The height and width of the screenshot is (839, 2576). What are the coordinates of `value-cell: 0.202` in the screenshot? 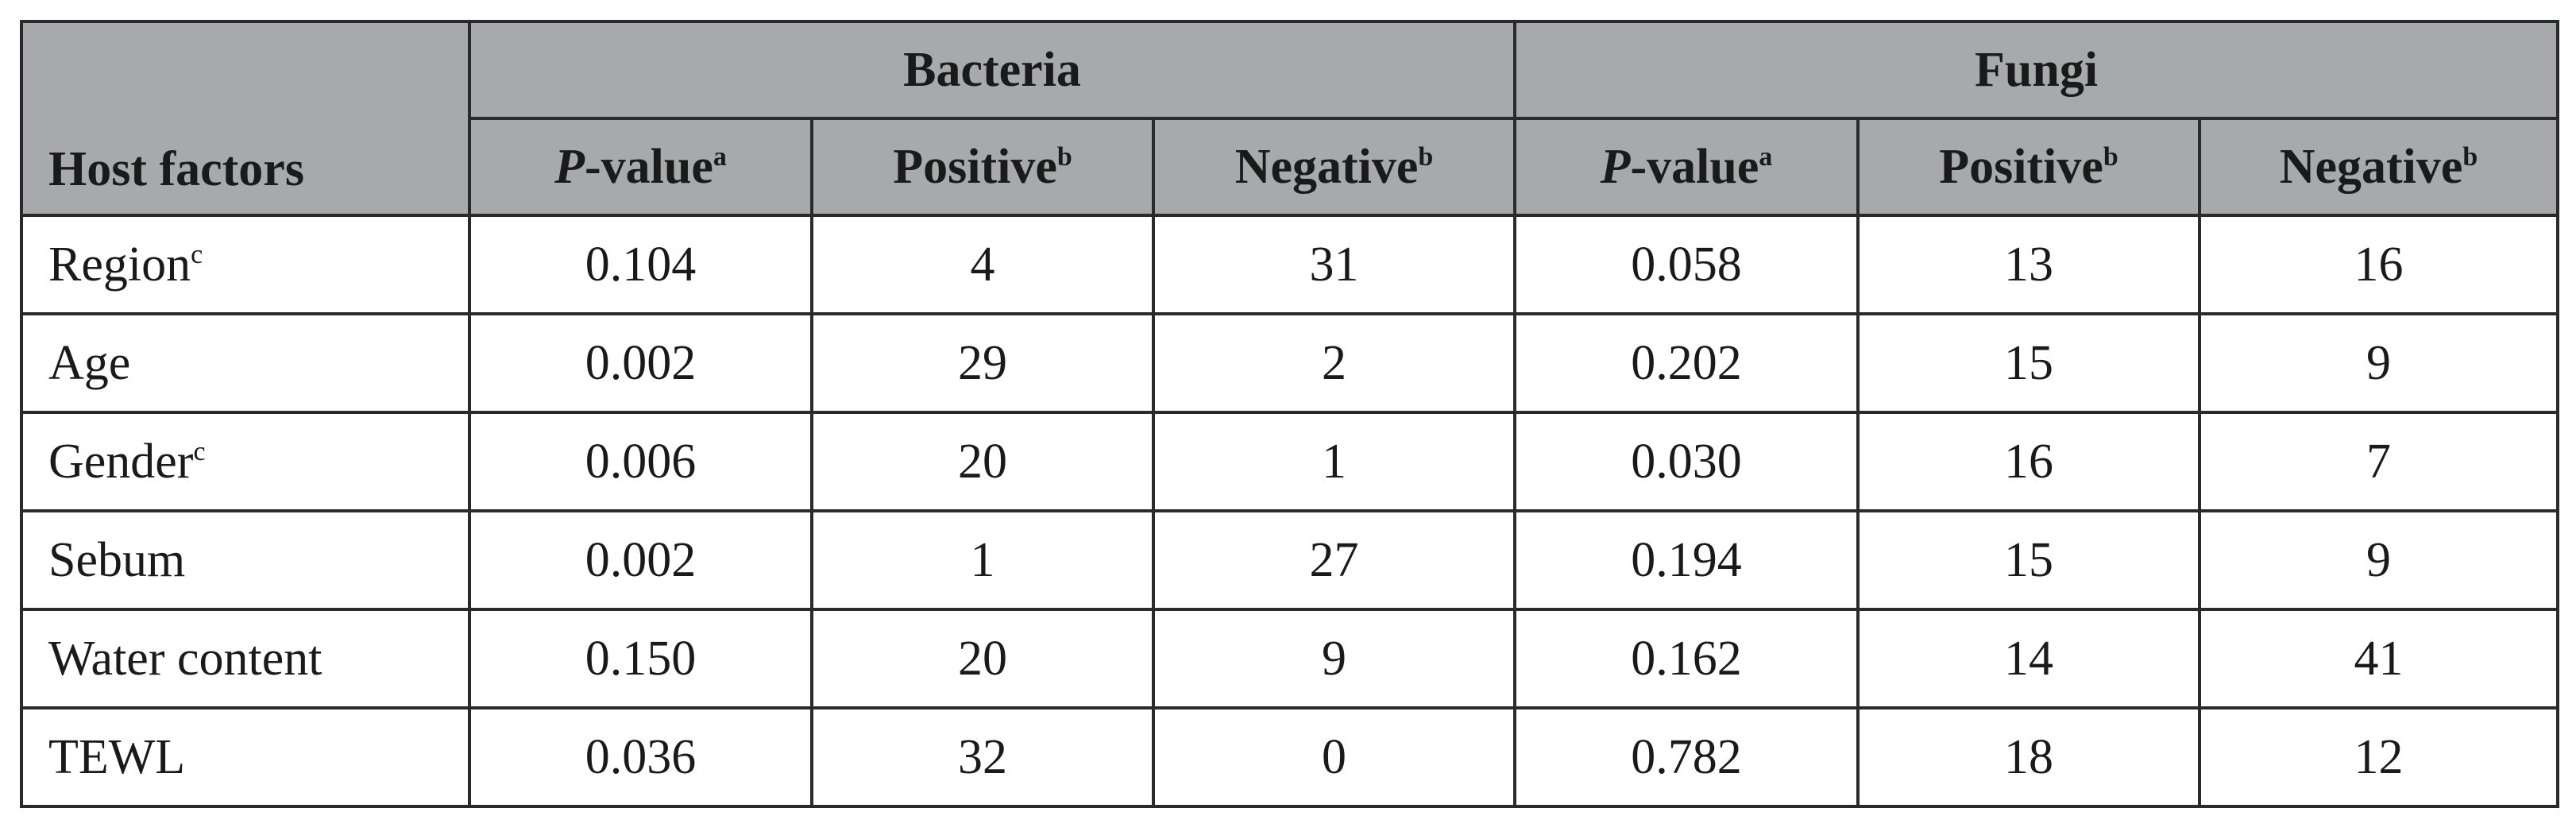 It's located at (1687, 363).